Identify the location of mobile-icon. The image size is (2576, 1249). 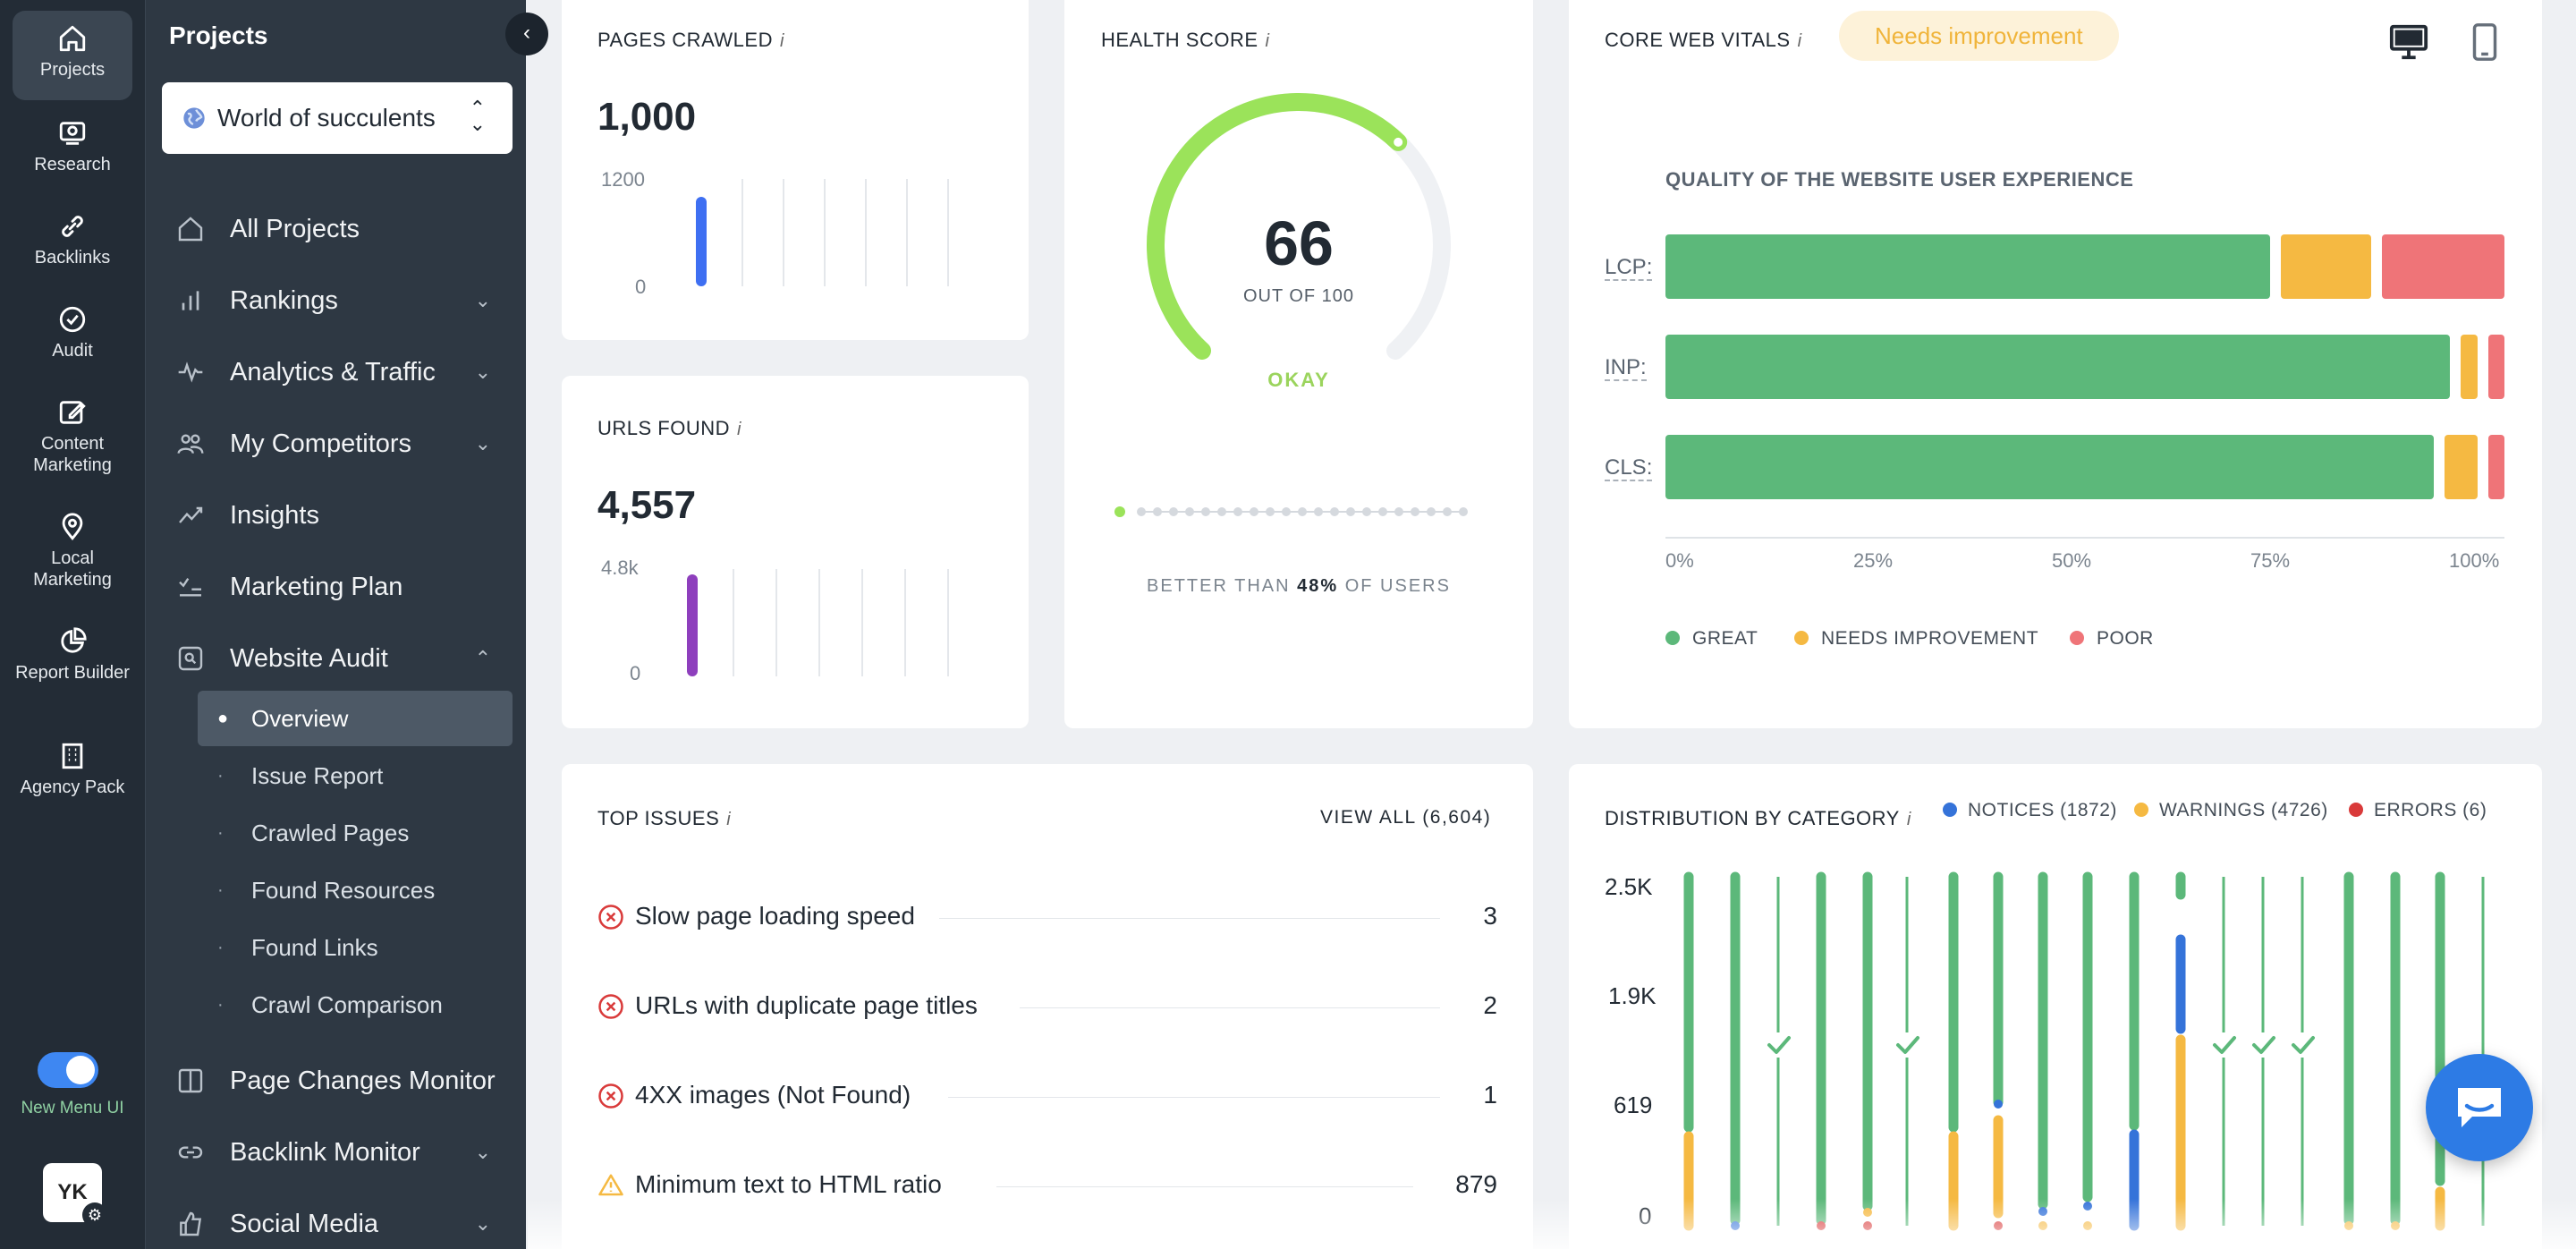
(2485, 42).